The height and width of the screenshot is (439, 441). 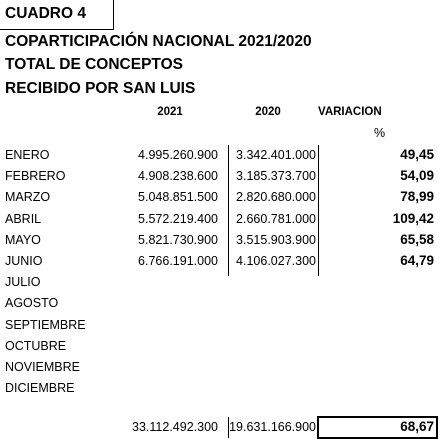 I want to click on month-label: FEBRERO, so click(x=35, y=176).